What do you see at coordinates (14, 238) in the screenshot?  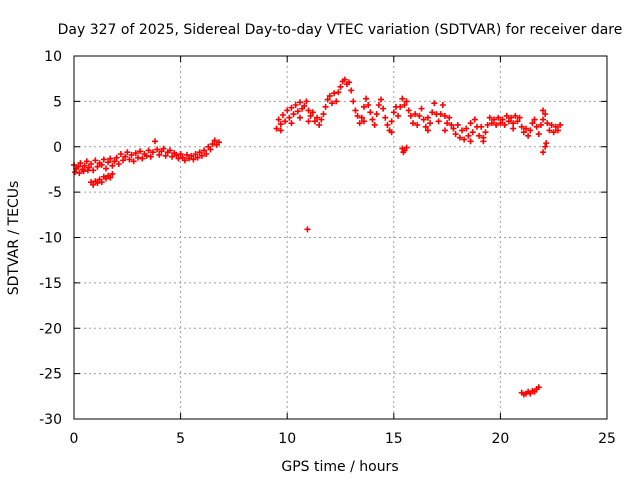 I see `y-axis-label: SDTVAR / TECUs` at bounding box center [14, 238].